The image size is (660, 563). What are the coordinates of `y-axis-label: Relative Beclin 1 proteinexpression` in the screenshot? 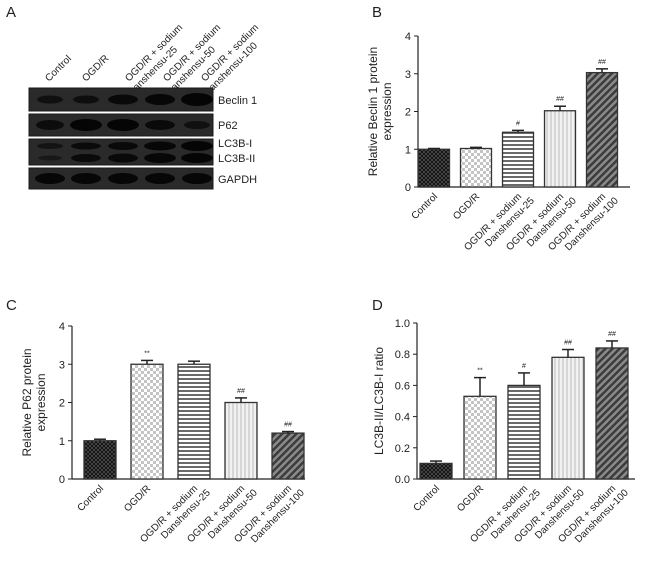 It's located at (380, 111).